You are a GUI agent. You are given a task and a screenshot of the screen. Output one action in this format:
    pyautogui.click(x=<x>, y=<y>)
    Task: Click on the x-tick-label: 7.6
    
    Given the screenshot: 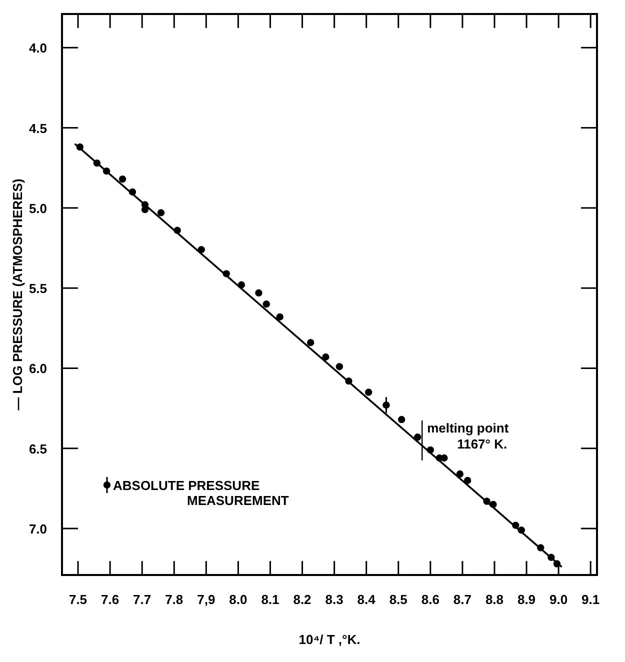 What is the action you would take?
    pyautogui.click(x=110, y=599)
    